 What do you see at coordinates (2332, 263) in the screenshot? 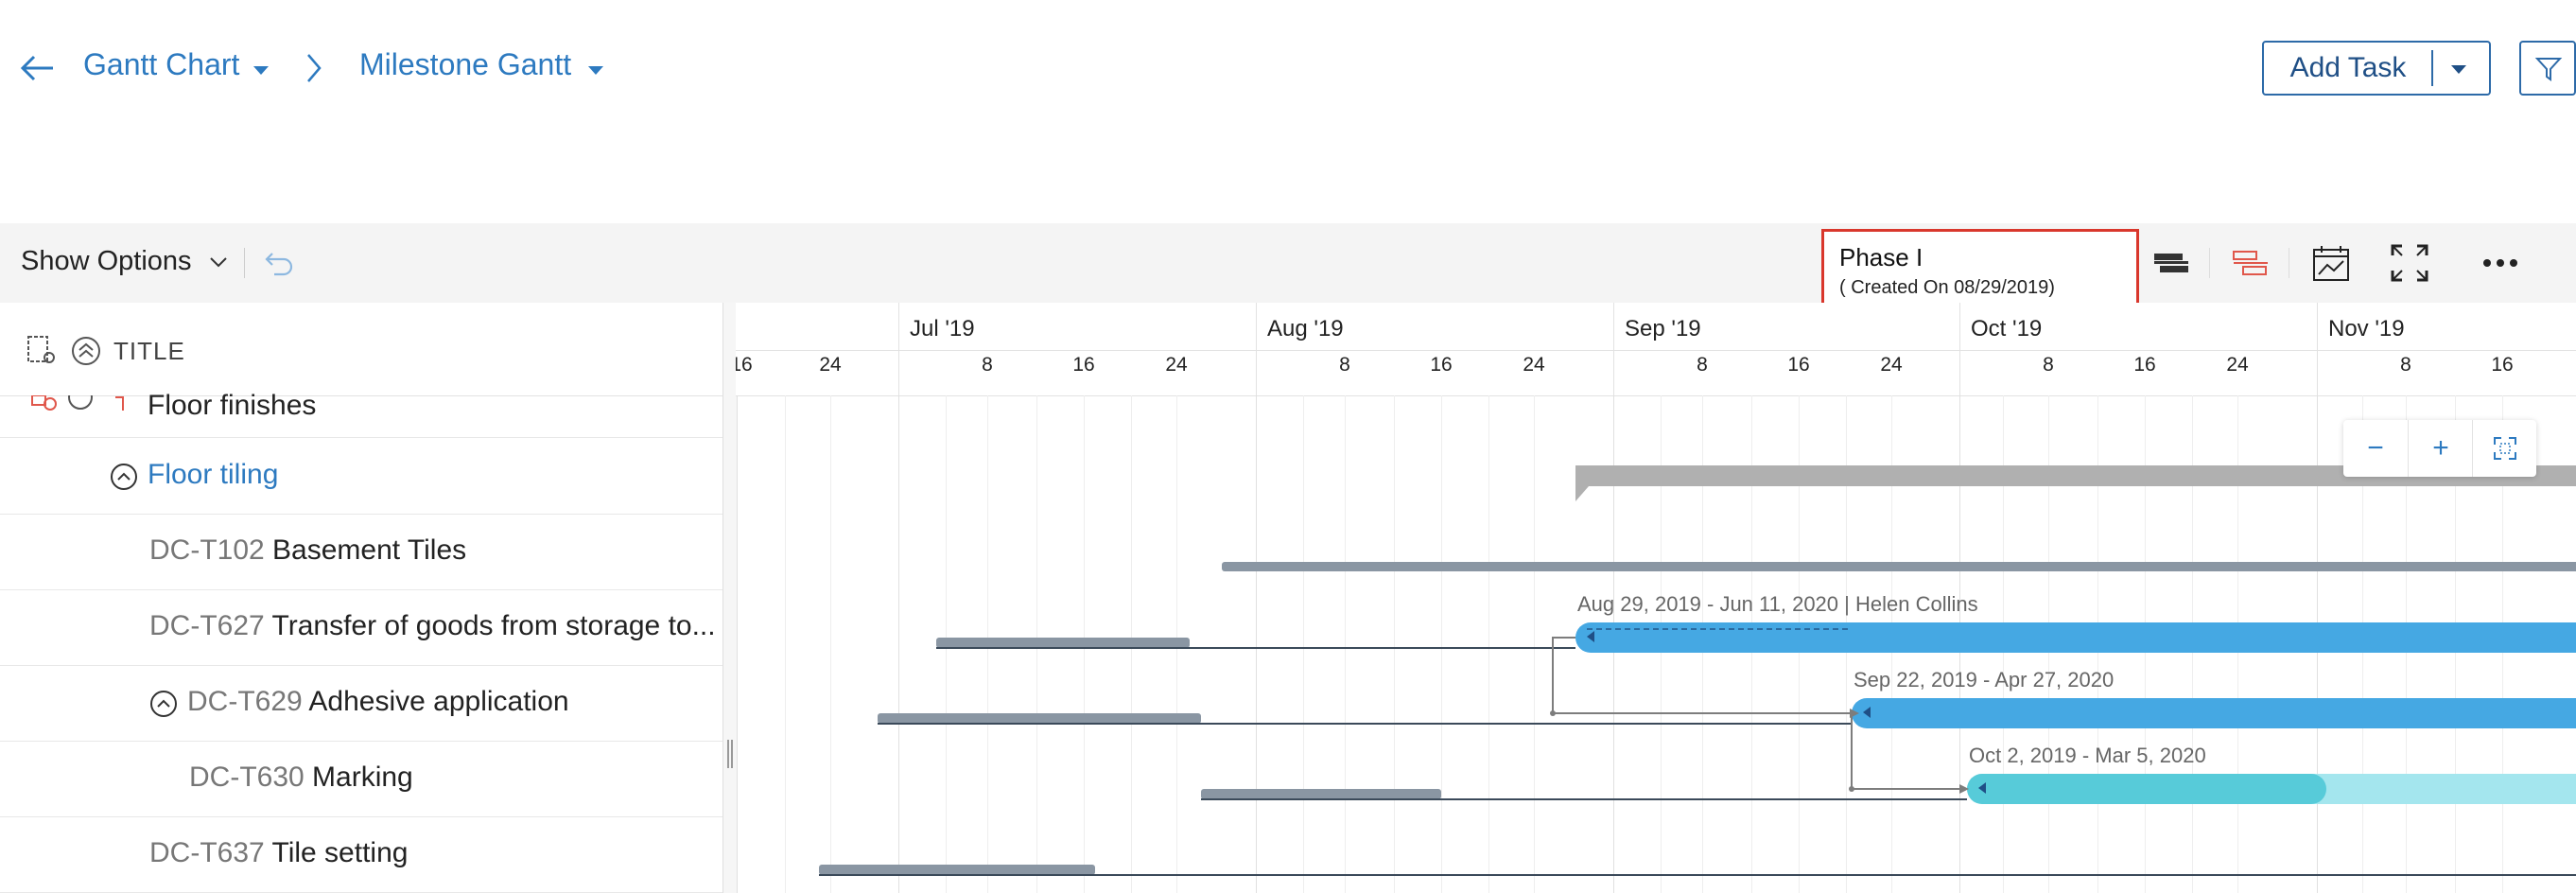
I see `calendar-chart-icon` at bounding box center [2332, 263].